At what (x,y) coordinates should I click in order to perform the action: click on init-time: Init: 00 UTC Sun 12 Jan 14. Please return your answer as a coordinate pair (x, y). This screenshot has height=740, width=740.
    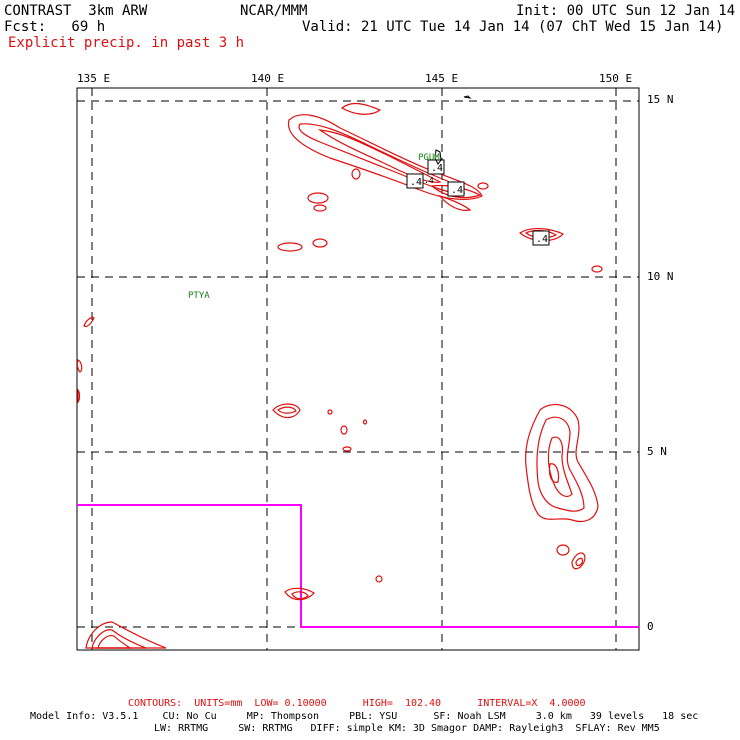
    Looking at the image, I should click on (626, 11).